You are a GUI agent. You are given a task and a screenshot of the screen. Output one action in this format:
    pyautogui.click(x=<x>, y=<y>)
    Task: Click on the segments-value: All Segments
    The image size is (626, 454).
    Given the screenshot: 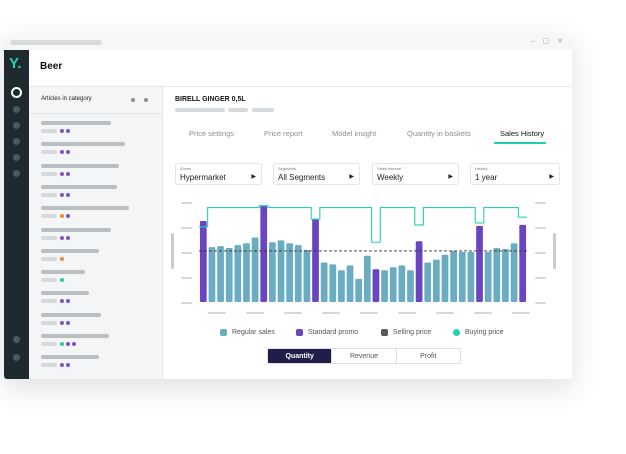 What is the action you would take?
    pyautogui.click(x=302, y=177)
    